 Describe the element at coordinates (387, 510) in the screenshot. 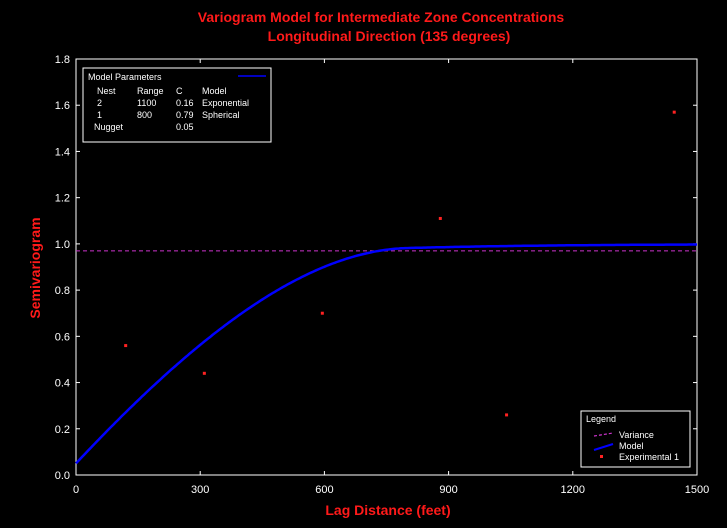

I see `x-axis-title: Lag Distance (feet)` at that location.